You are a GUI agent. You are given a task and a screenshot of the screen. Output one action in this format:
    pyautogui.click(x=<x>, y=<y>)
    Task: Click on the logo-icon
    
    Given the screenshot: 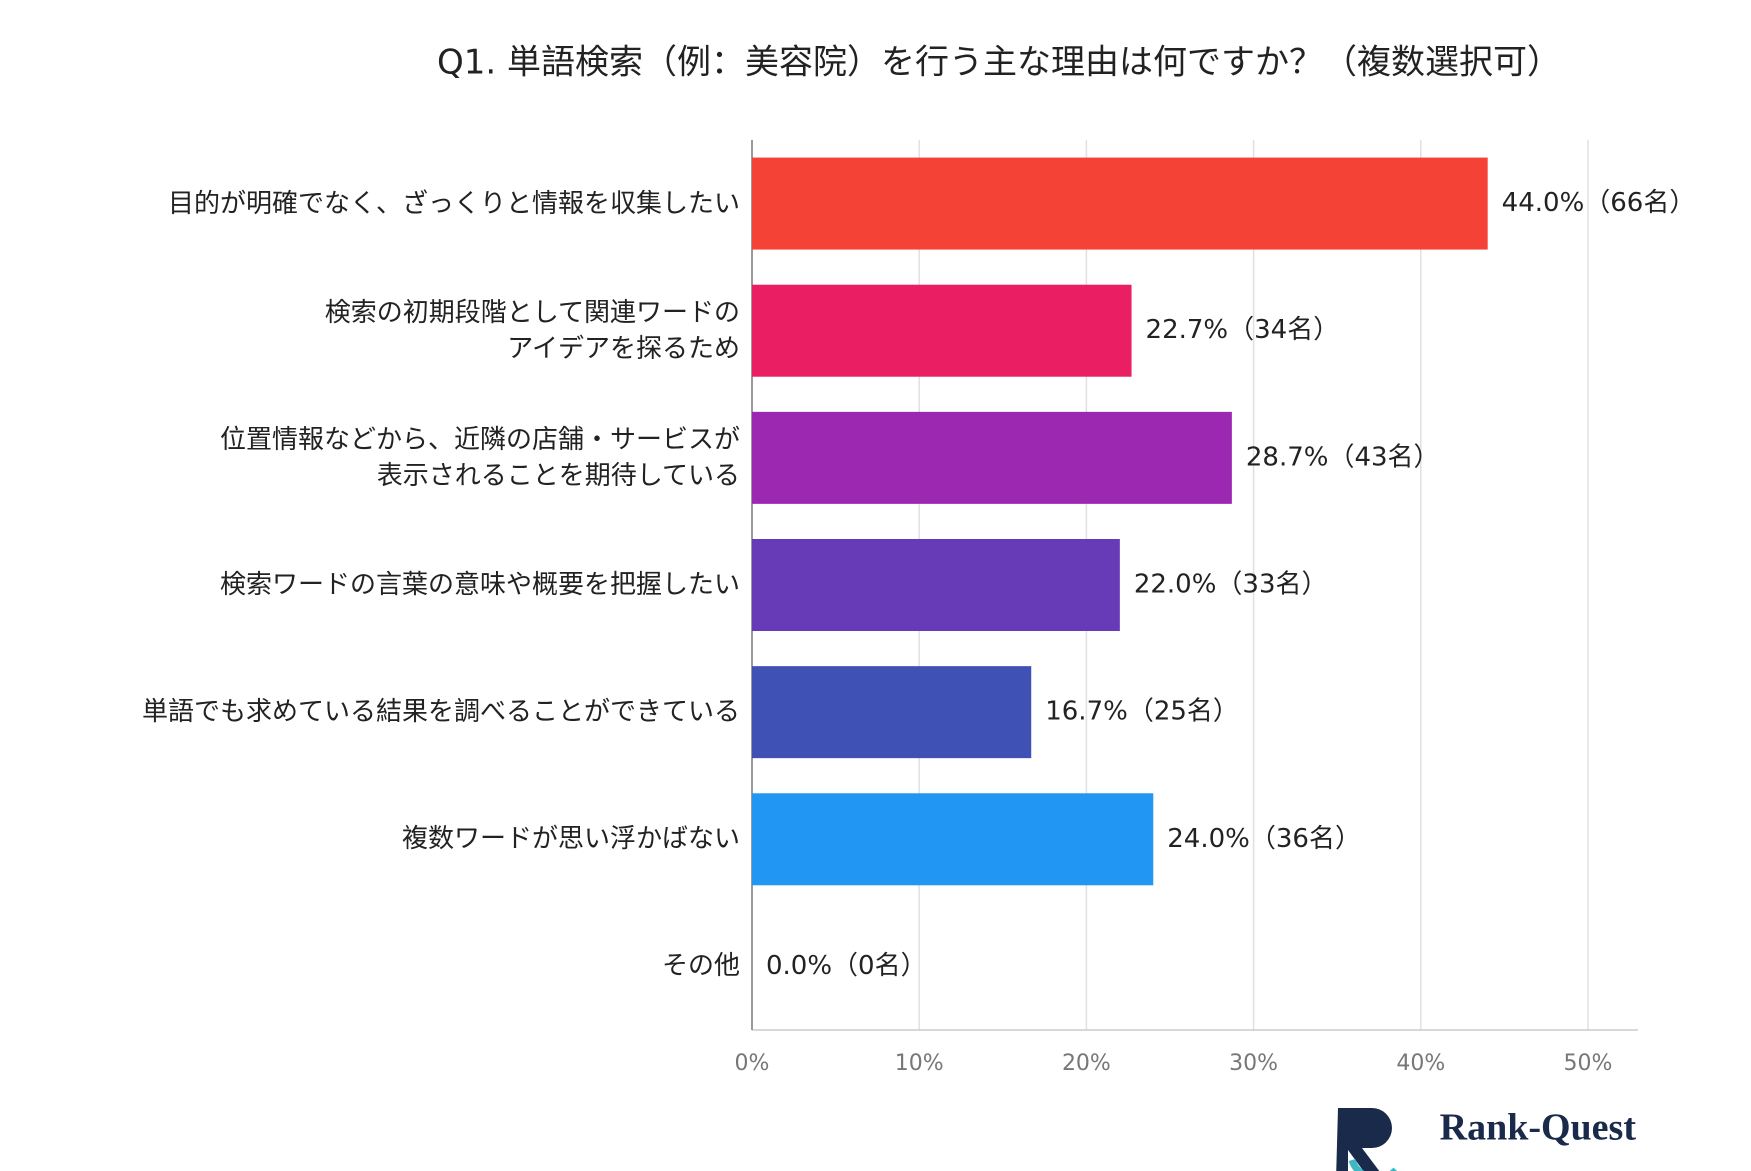 What is the action you would take?
    pyautogui.click(x=1367, y=1139)
    